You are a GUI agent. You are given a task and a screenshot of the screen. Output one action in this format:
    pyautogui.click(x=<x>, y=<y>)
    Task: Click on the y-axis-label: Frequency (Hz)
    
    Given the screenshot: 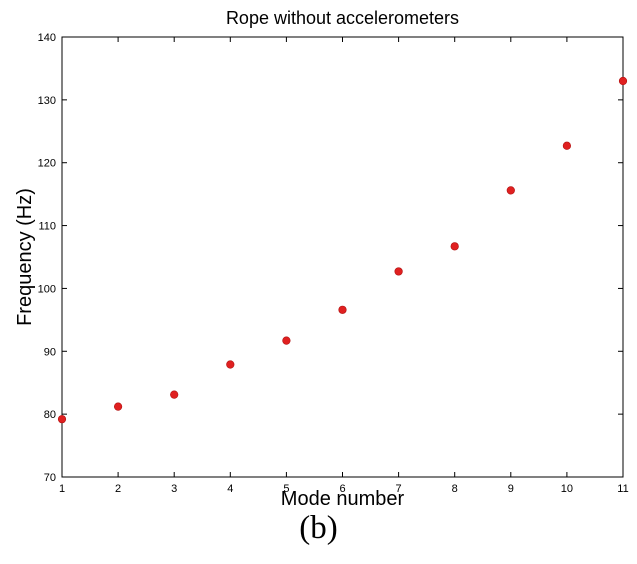 What is the action you would take?
    pyautogui.click(x=25, y=257)
    